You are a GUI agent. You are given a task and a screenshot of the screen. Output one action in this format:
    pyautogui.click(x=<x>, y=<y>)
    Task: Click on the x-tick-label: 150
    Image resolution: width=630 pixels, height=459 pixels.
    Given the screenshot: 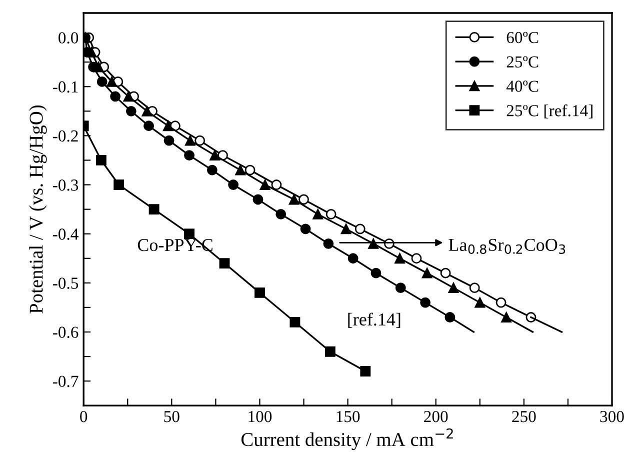 What is the action you would take?
    pyautogui.click(x=348, y=416)
    